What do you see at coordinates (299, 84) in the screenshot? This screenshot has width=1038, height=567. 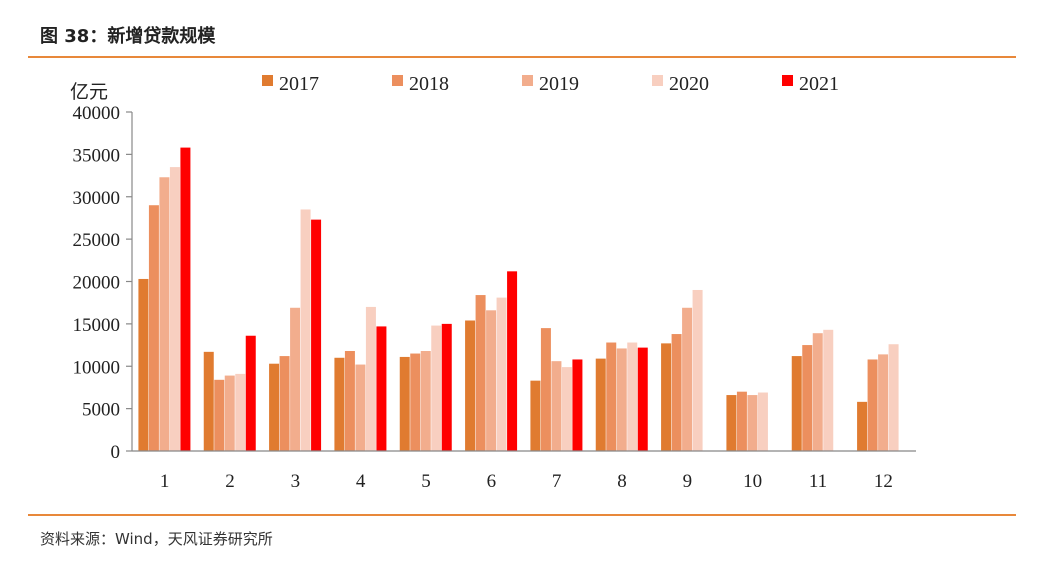 I see `legend-label-2017: 2017` at bounding box center [299, 84].